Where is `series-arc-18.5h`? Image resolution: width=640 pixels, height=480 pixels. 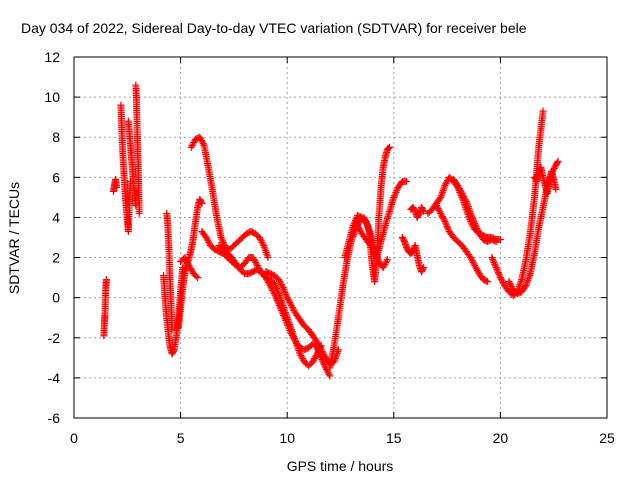 series-arc-18.5h is located at coordinates (474, 210).